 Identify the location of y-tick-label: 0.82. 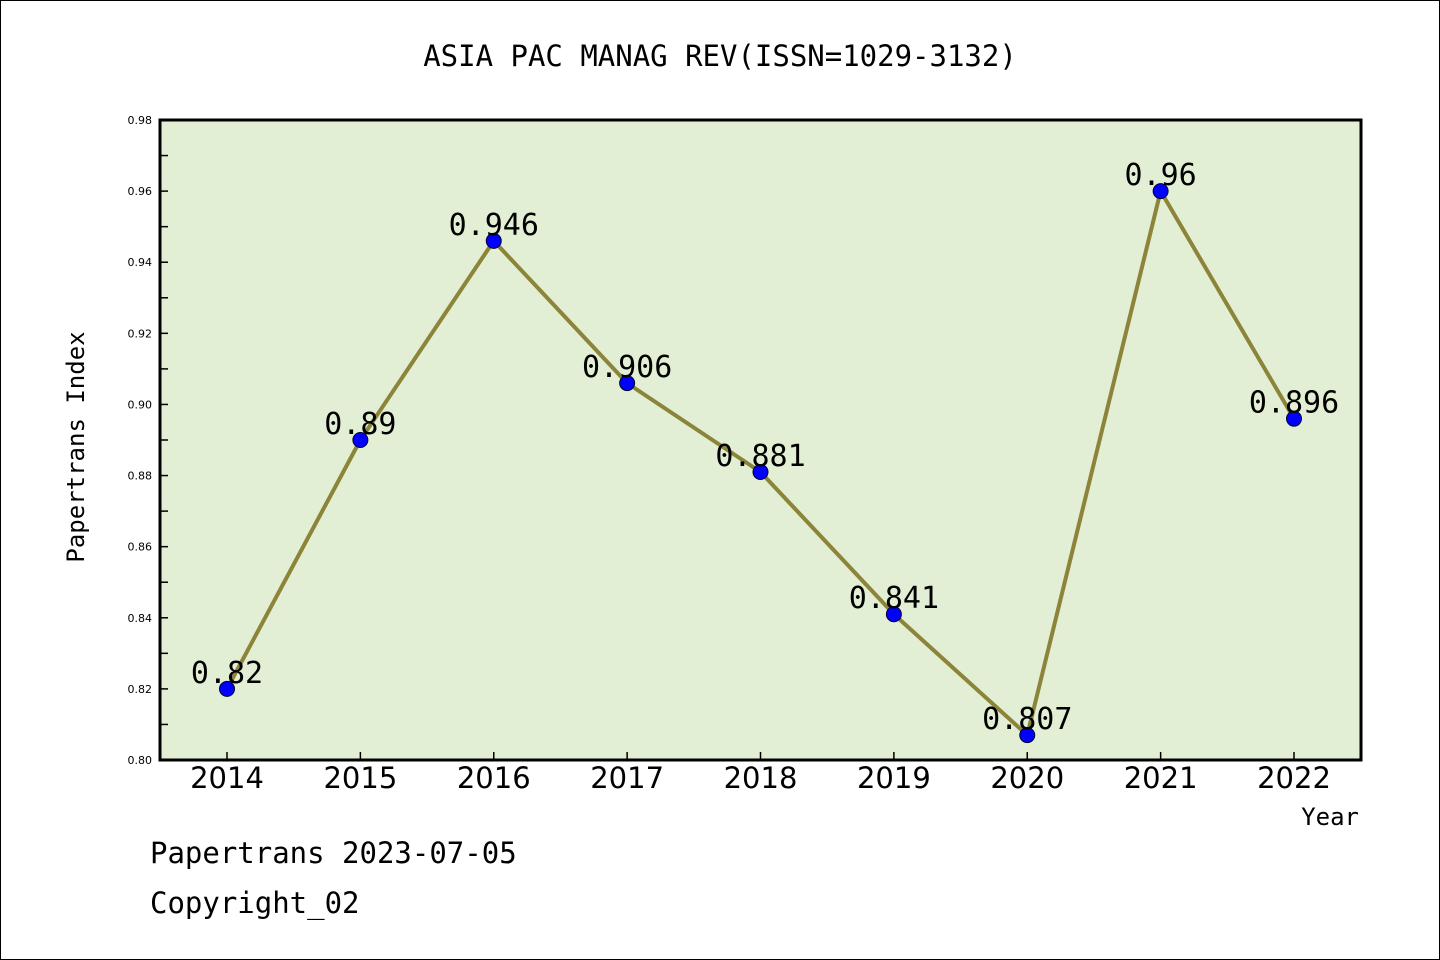
(140, 689).